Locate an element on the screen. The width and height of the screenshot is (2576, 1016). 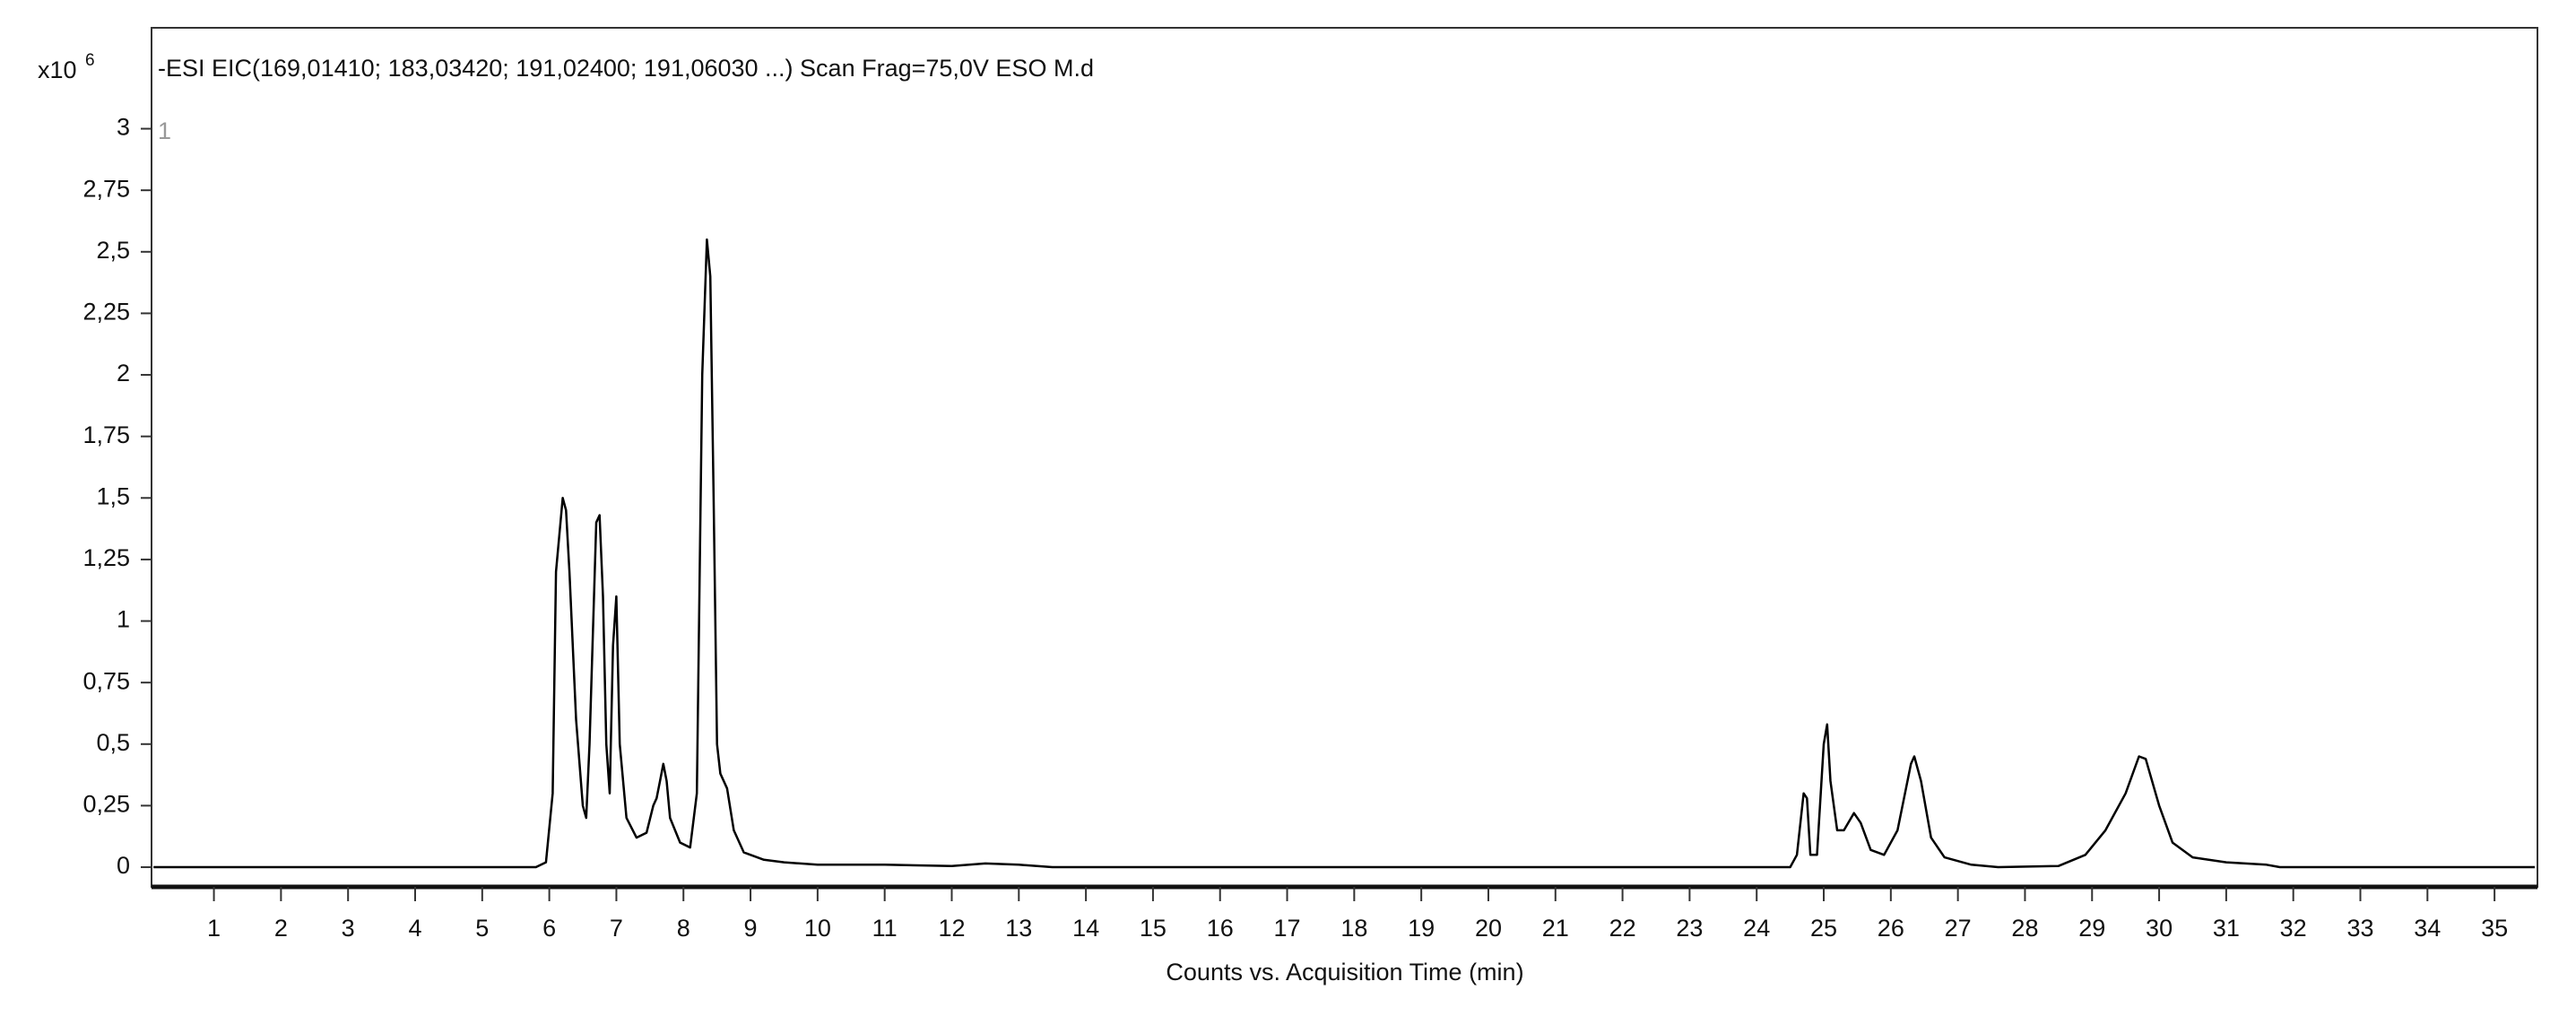
x-tick-label: 24 is located at coordinates (1756, 928).